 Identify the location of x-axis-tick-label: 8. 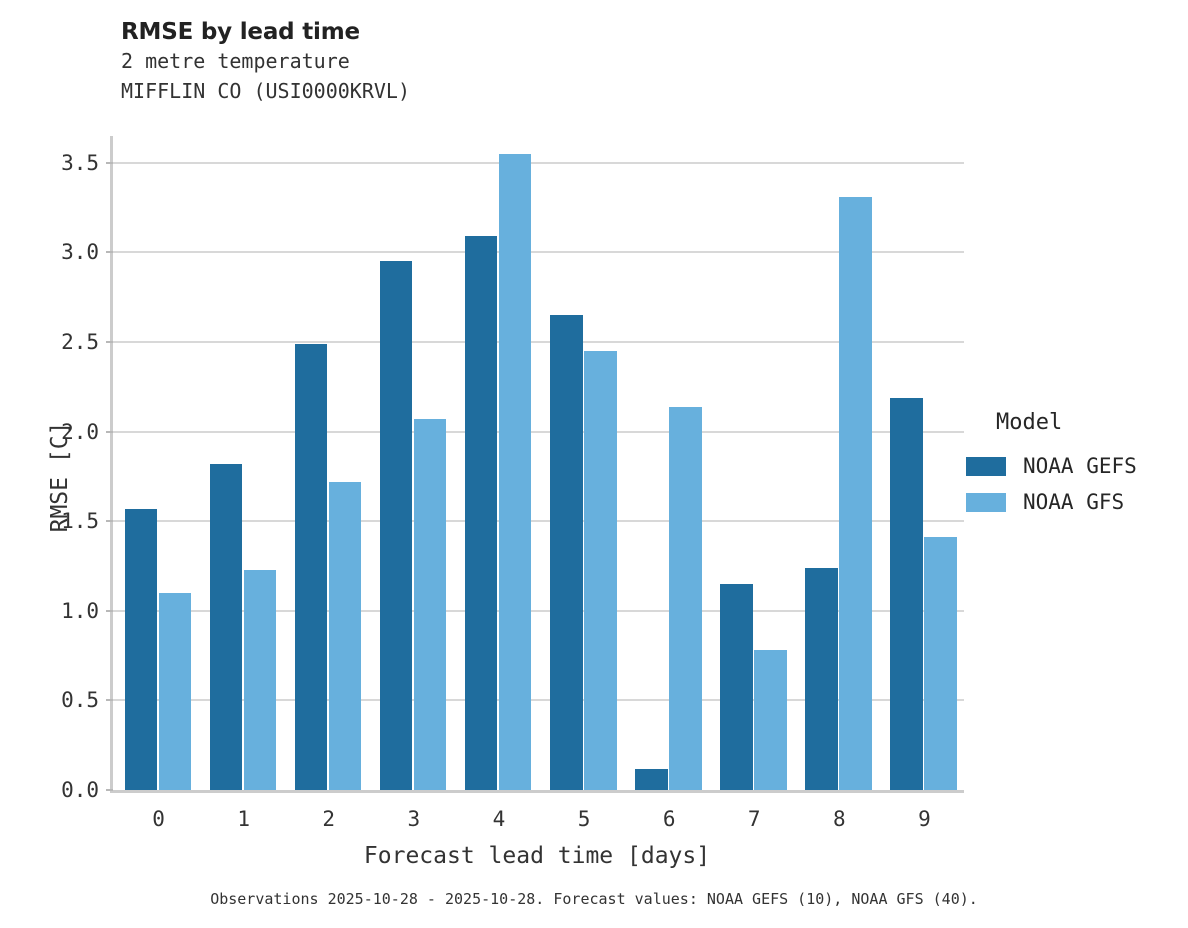
(839, 819).